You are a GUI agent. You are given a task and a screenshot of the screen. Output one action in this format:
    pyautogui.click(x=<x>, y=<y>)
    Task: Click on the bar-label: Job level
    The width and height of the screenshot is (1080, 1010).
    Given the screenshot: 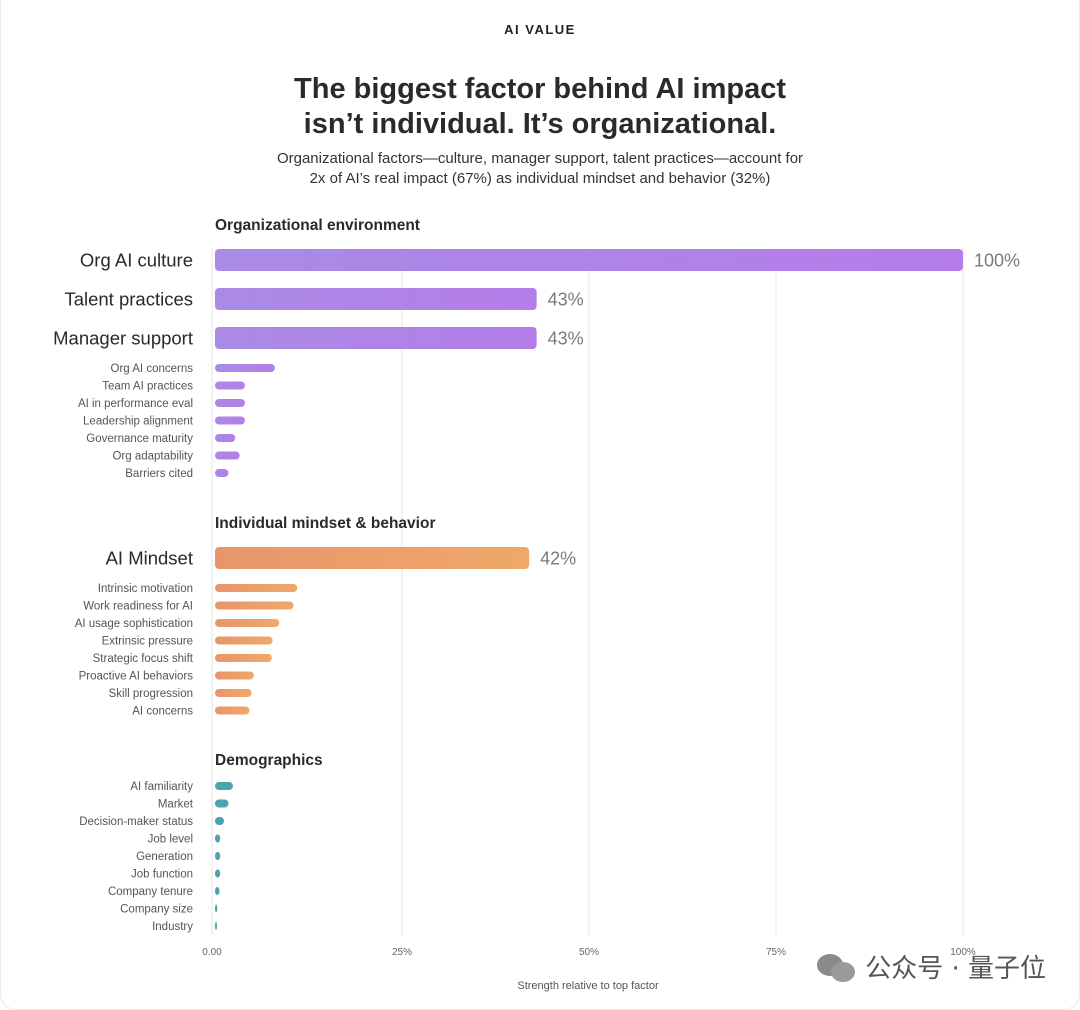 What is the action you would take?
    pyautogui.click(x=170, y=840)
    